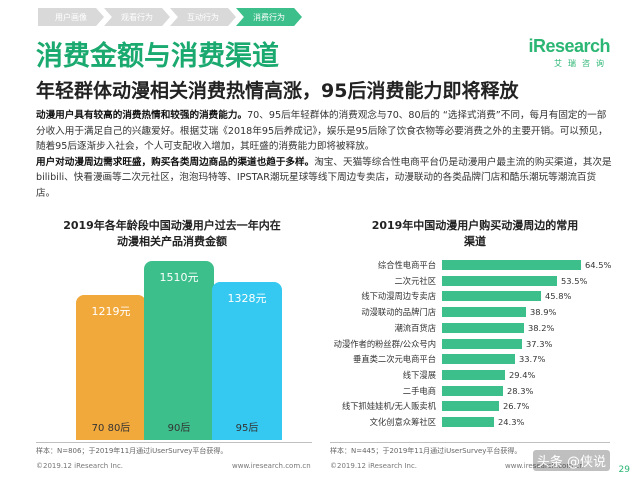  I want to click on channel-row: 线下漫展 29.4%, so click(427, 375).